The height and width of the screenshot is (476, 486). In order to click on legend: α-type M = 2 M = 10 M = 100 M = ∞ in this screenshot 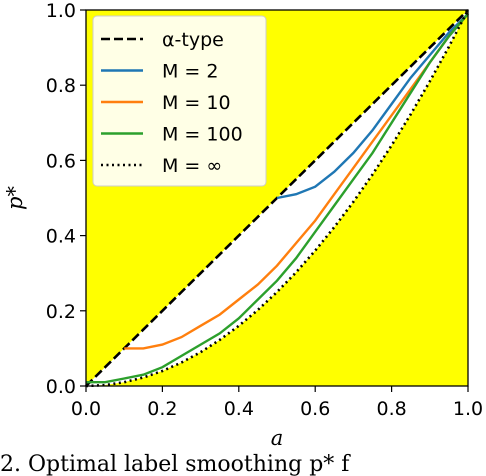, I will do `click(179, 101)`.